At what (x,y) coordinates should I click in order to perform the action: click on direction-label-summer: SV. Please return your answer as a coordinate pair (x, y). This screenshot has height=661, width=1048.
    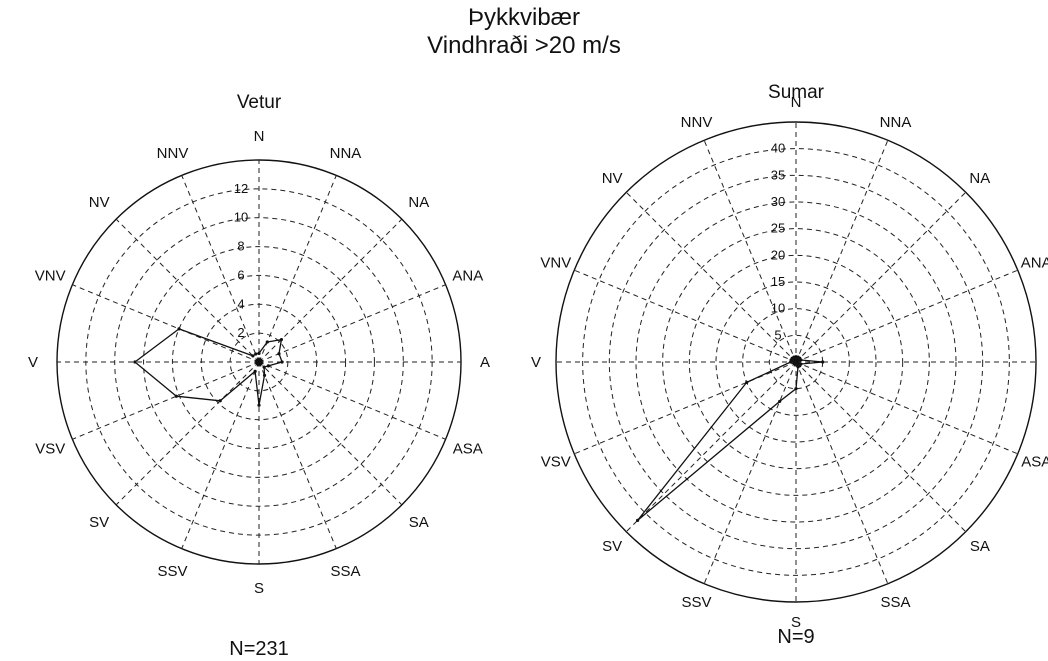
    Looking at the image, I should click on (612, 546).